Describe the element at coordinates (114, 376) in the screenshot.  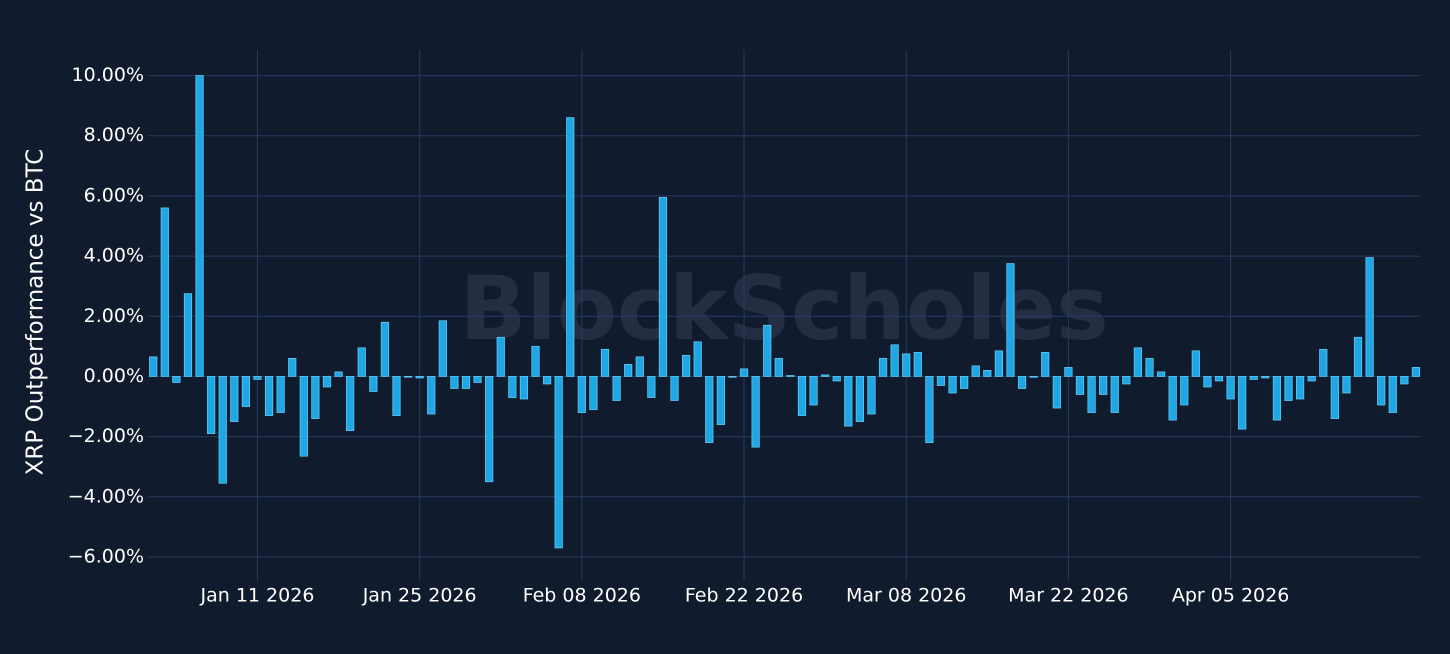
I see `y-tick-label: 0.00%` at that location.